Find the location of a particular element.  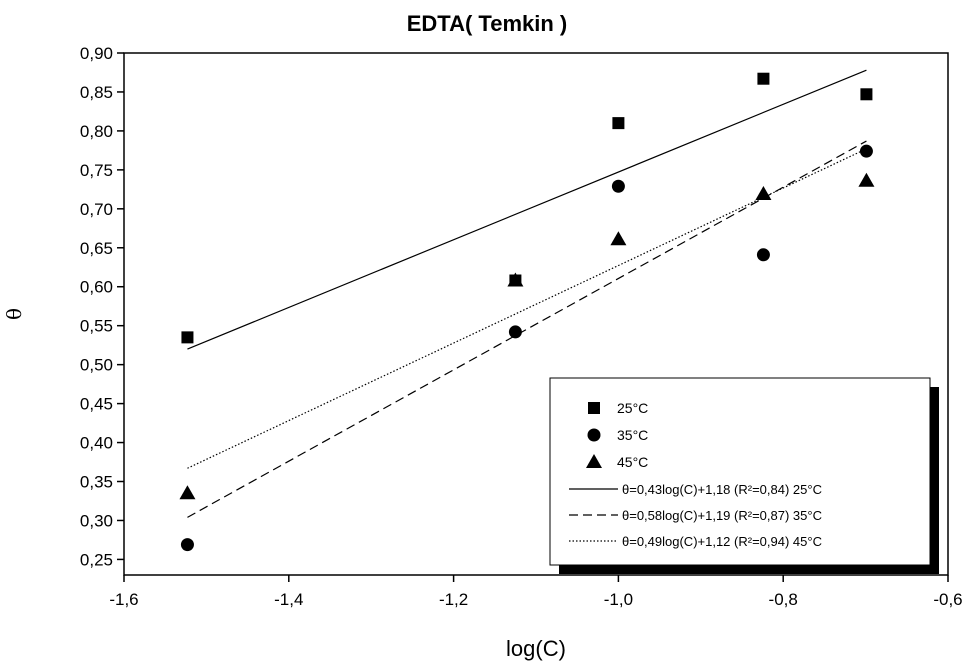

x-tick-label: -0,8 is located at coordinates (783, 599).